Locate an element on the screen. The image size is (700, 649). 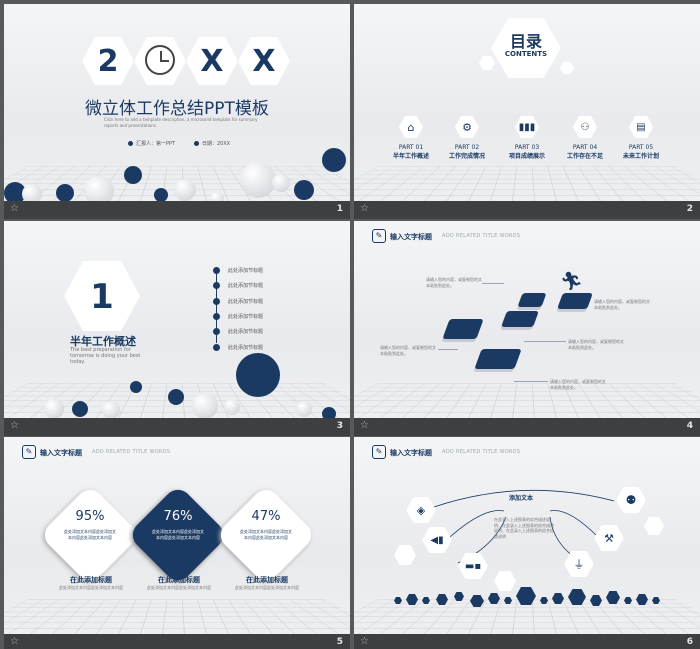
stat-percent: 95% is located at coordinates (90, 516).